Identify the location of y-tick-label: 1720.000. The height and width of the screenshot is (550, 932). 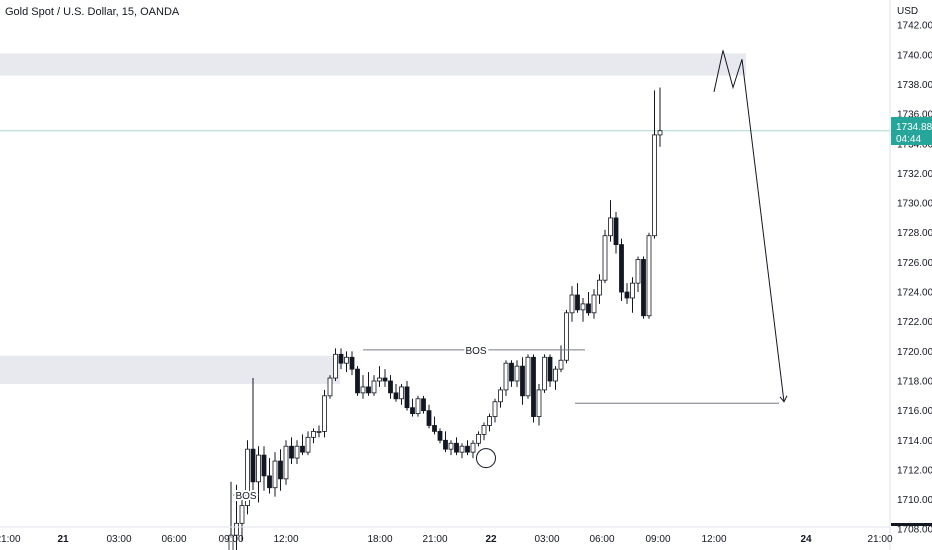
(914, 352).